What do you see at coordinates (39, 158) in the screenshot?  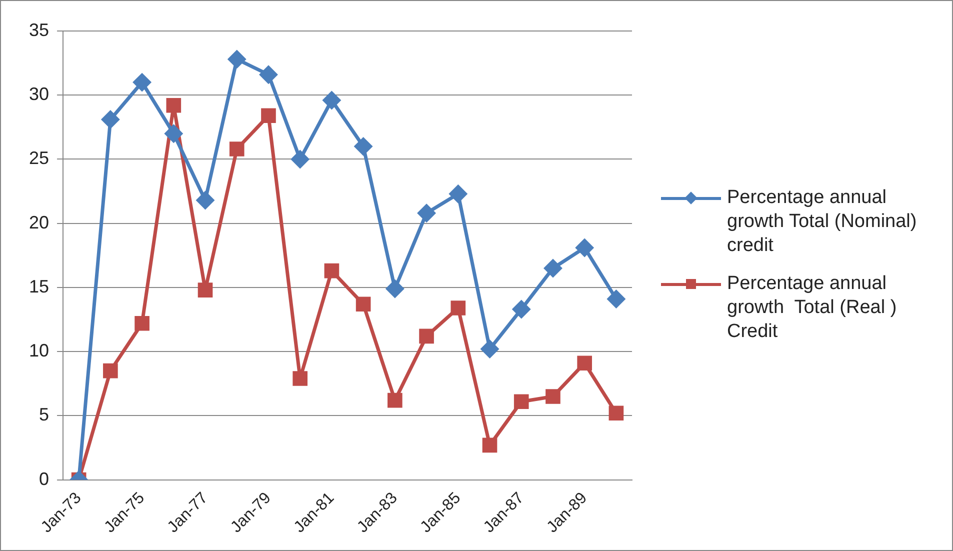 I see `y-tick-label: 25` at bounding box center [39, 158].